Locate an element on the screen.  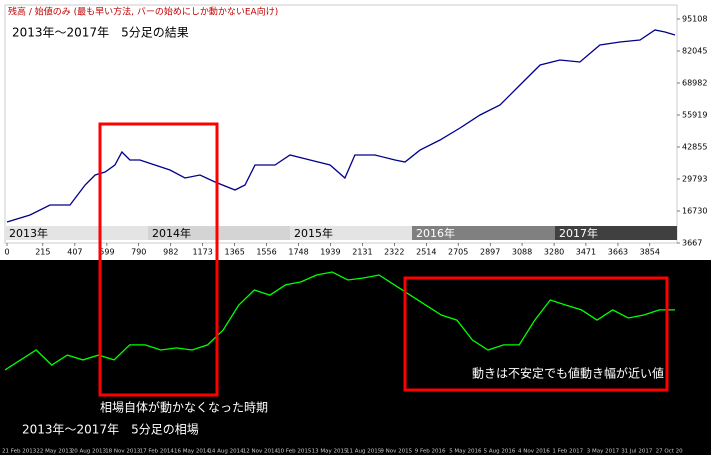
period-label: 2017年 is located at coordinates (578, 233).